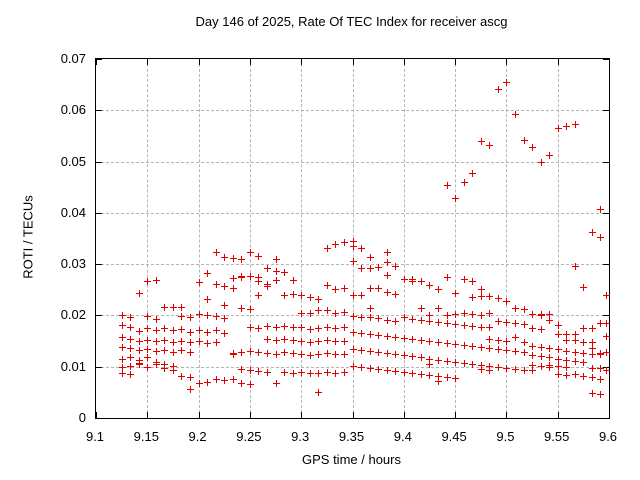 This screenshot has width=640, height=480. I want to click on x-tick-label: 9.15, so click(146, 436).